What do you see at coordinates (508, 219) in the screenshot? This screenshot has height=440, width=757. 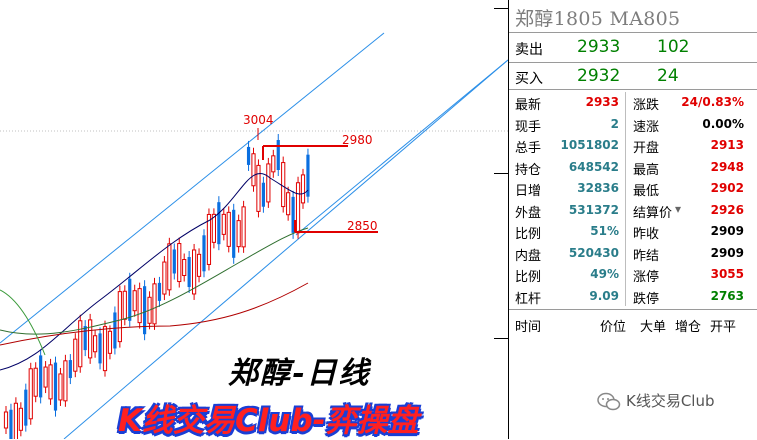 I see `panel-divider` at bounding box center [508, 219].